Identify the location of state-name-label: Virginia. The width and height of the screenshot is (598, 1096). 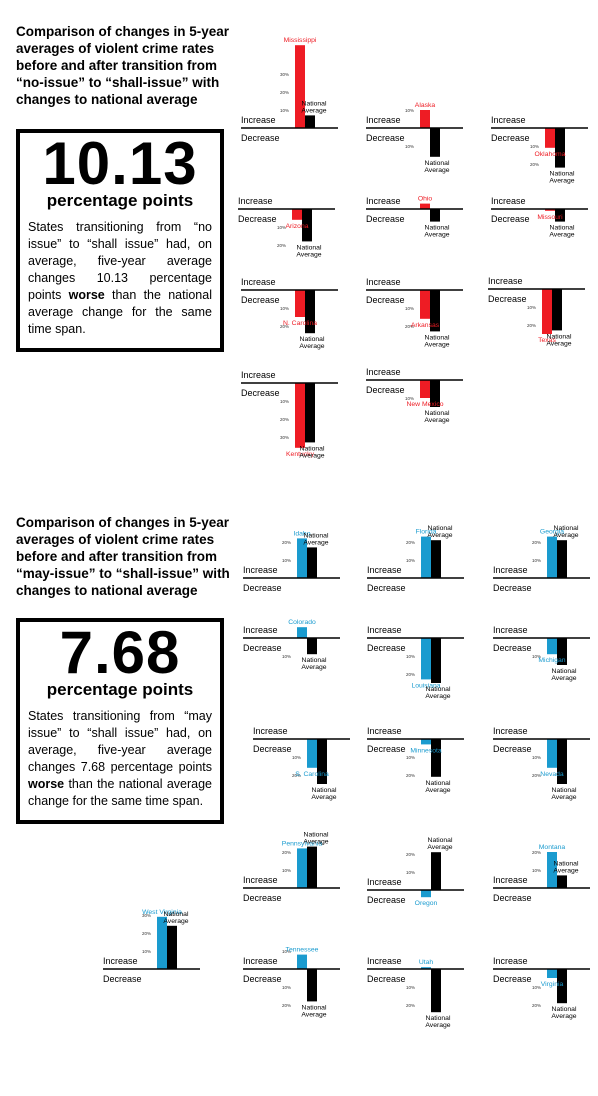
(552, 984).